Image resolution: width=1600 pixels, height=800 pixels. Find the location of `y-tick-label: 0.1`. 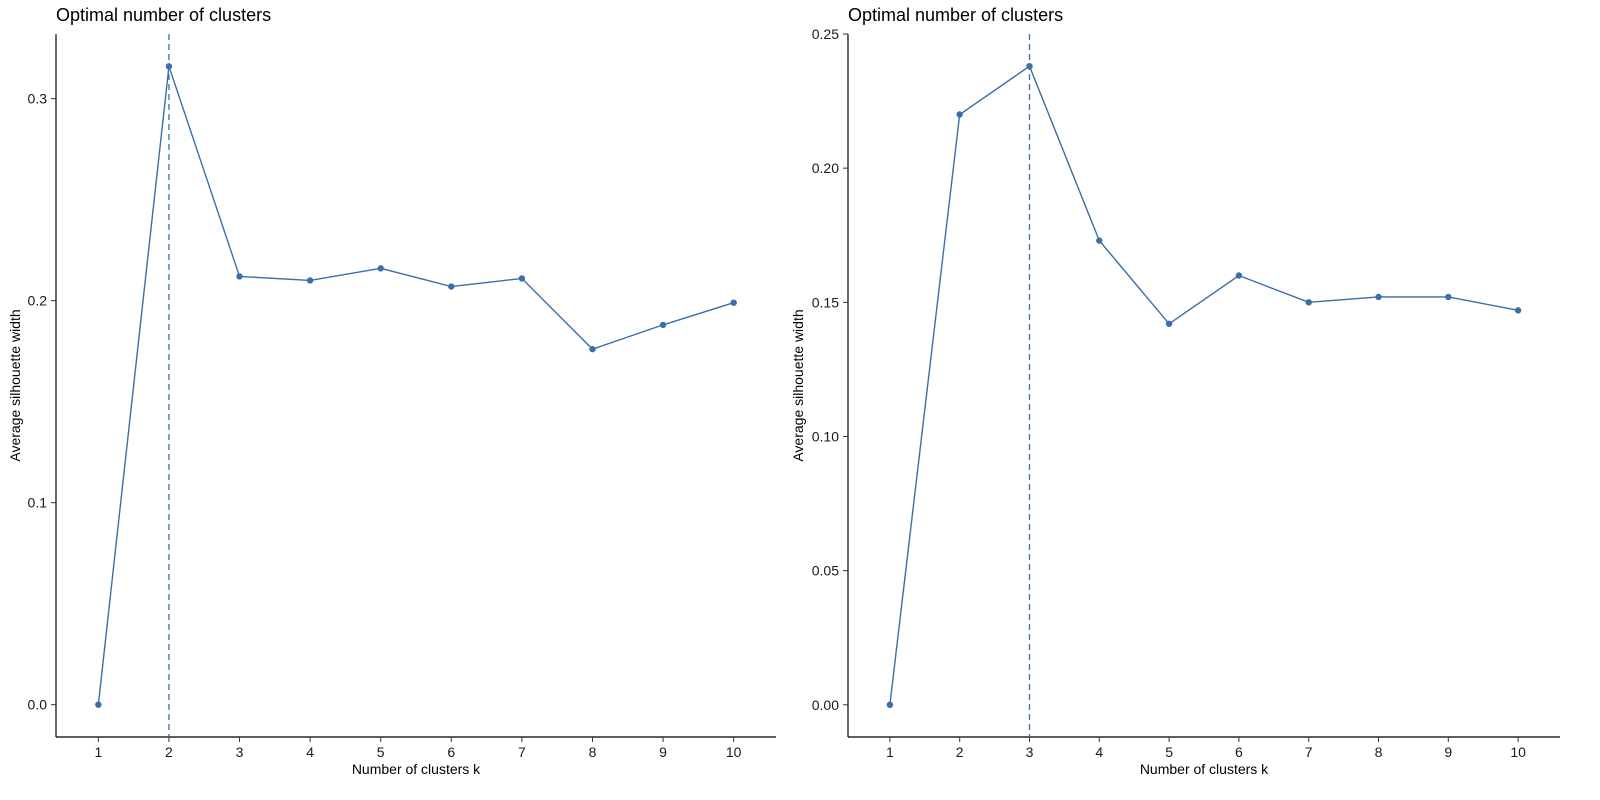

y-tick-label: 0.1 is located at coordinates (38, 503).